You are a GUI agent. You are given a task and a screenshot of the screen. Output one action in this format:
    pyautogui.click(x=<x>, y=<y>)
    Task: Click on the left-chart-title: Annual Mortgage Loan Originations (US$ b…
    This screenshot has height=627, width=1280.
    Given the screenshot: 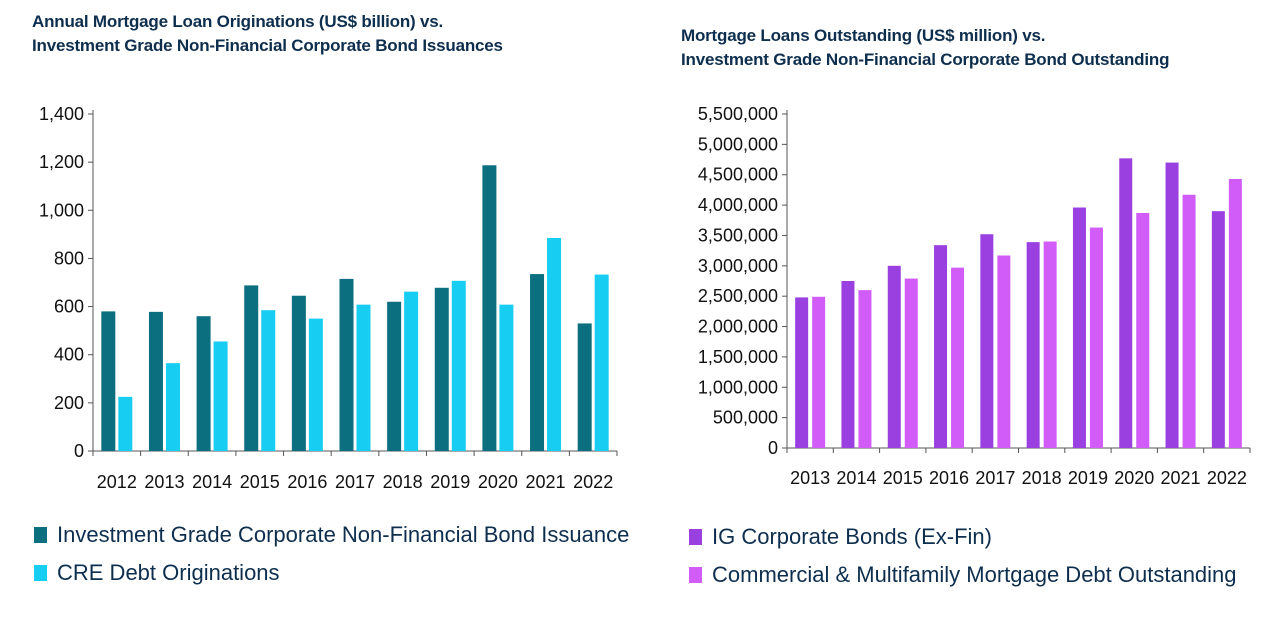 What is the action you would take?
    pyautogui.click(x=267, y=34)
    